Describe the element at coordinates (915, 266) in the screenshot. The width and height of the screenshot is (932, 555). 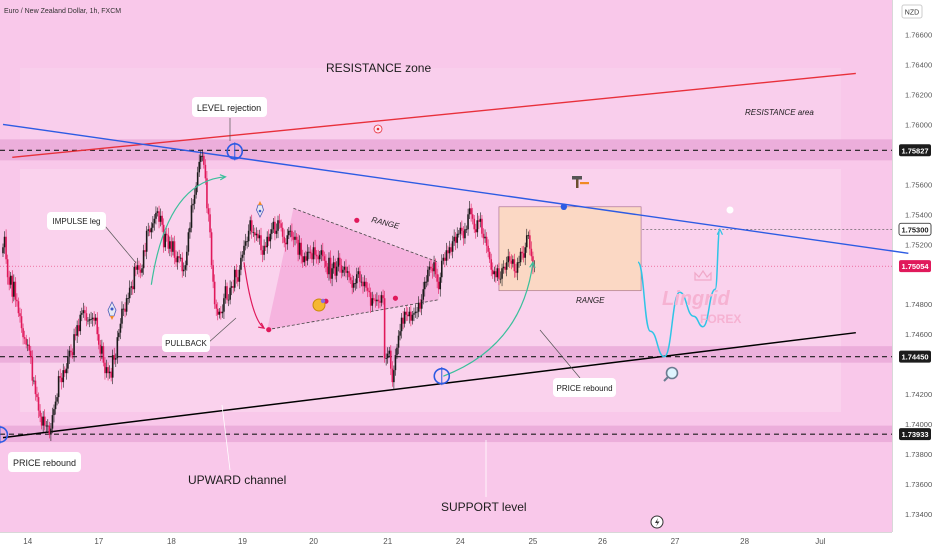
I see `price-label-badge` at that location.